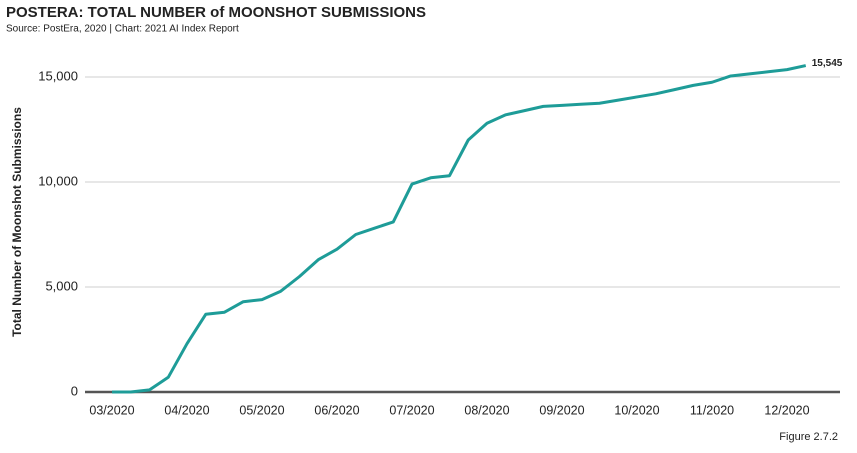 The width and height of the screenshot is (857, 453). What do you see at coordinates (827, 63) in the screenshot?
I see `value-label: 15,545` at bounding box center [827, 63].